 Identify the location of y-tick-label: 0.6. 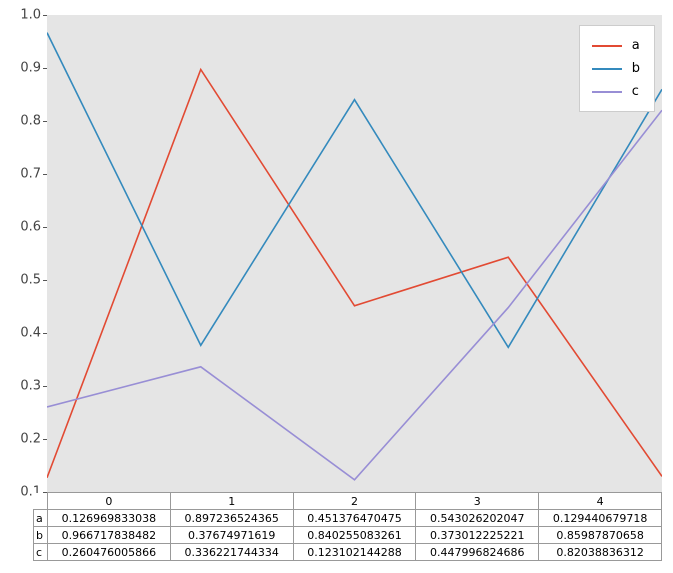
(30, 227).